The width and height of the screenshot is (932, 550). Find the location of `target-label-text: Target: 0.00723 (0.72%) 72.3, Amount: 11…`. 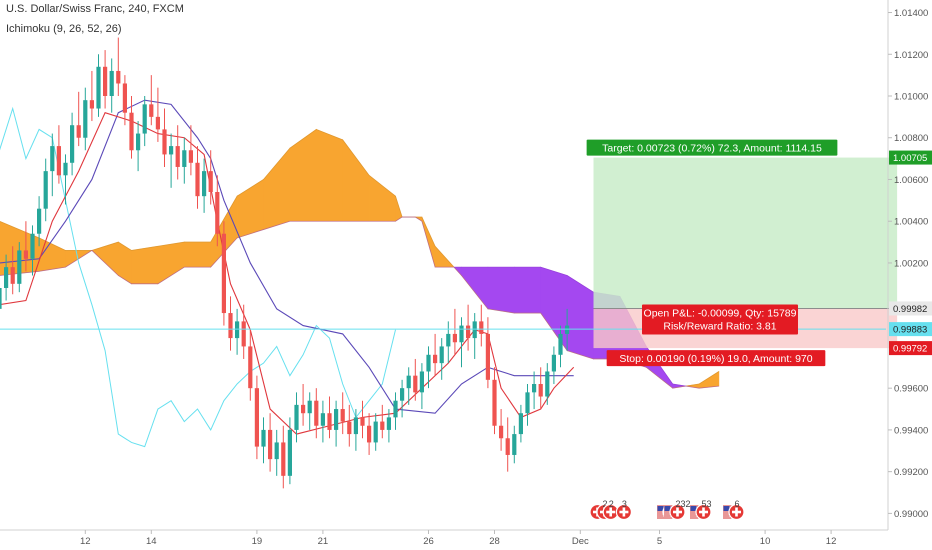

target-label-text: Target: 0.00723 (0.72%) 72.3, Amount: 11… is located at coordinates (712, 148).